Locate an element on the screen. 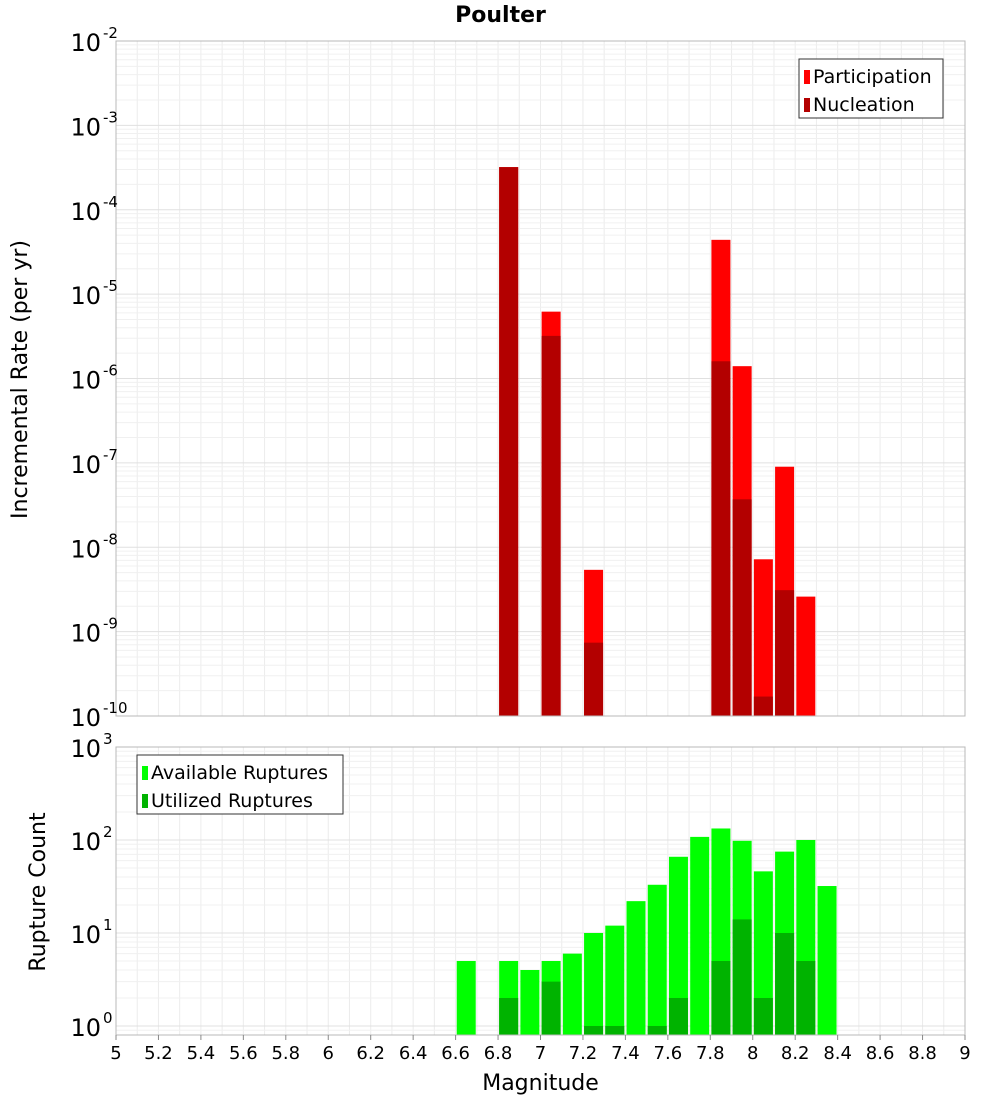 This screenshot has height=1100, width=1000. y-tick-exponent: 3 is located at coordinates (108, 739).